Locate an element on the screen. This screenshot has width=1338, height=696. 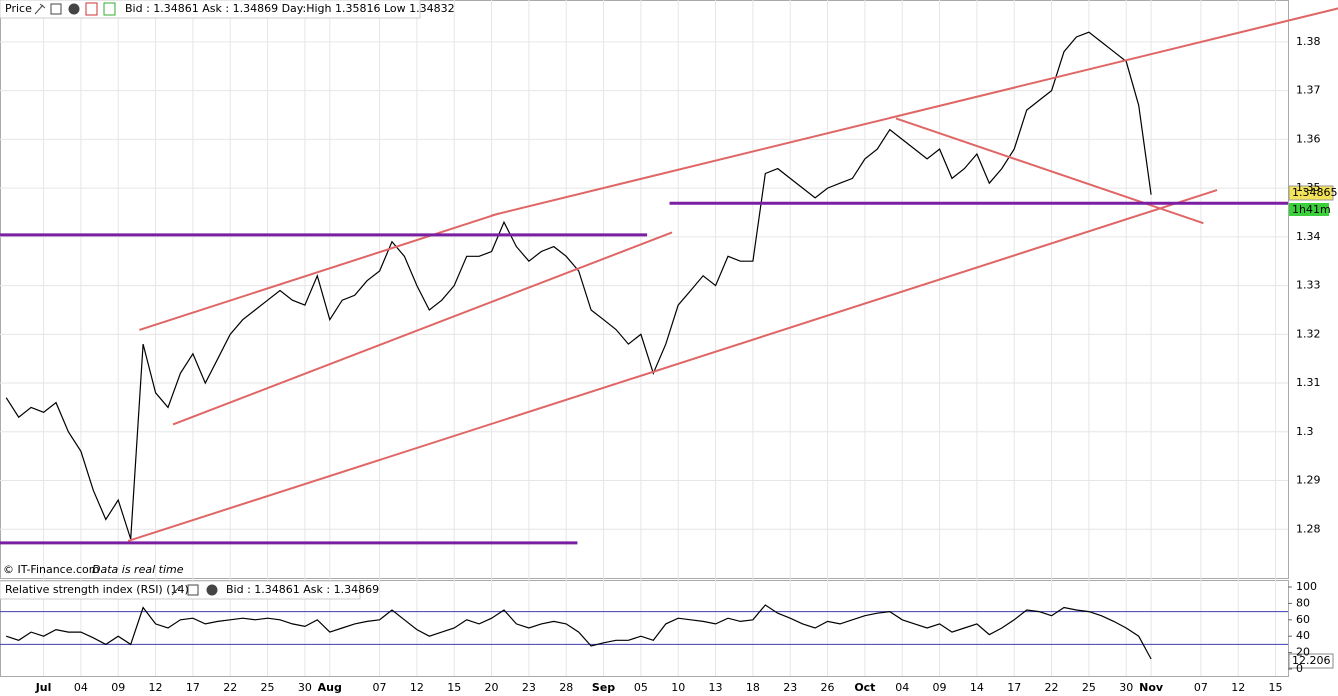
price-line is located at coordinates (579, 632).